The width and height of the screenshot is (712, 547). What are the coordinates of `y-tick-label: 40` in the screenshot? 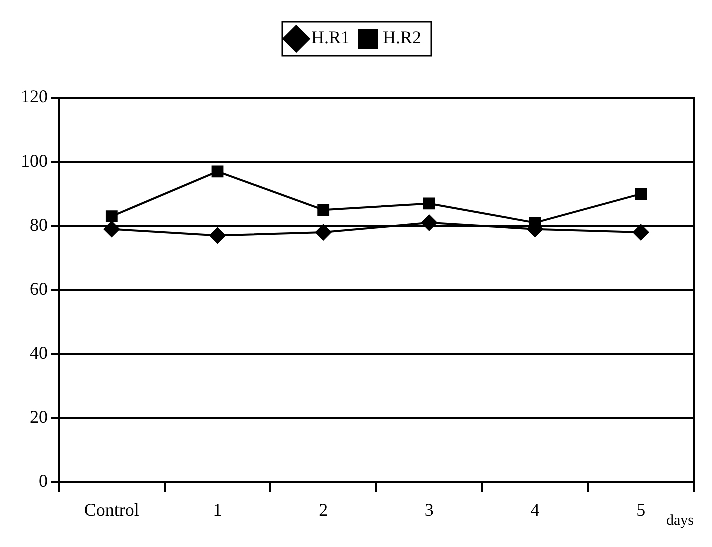 It's located at (39, 353).